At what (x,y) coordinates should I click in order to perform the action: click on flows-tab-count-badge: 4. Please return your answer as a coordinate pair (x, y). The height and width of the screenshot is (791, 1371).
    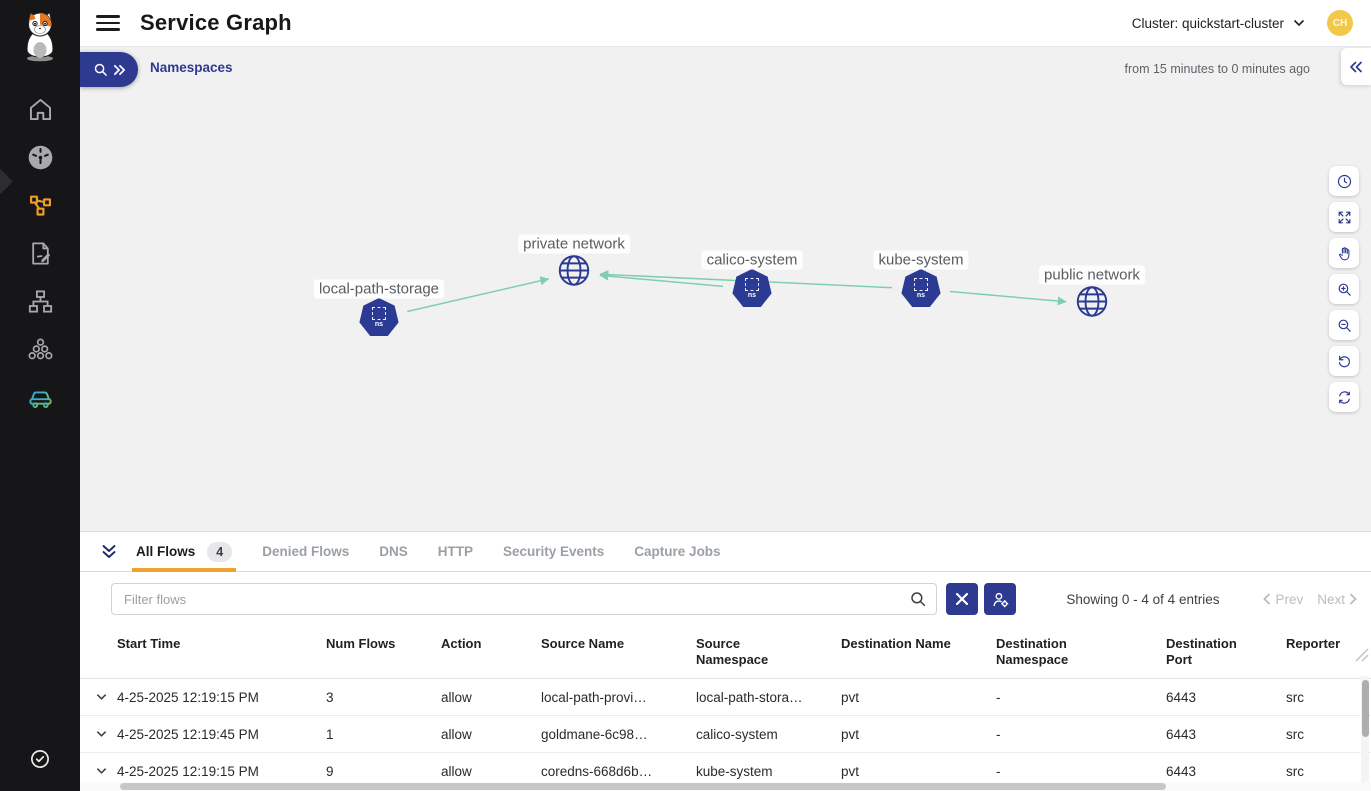
    Looking at the image, I should click on (220, 551).